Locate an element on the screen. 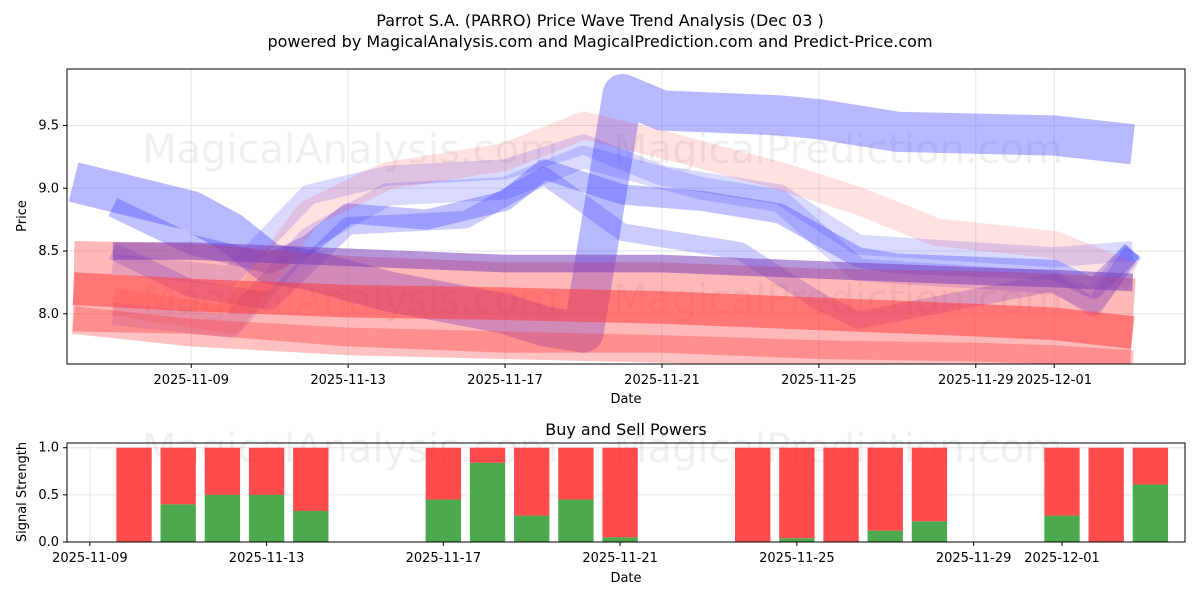 This screenshot has width=1200, height=600. power-y-ticks: 0.0 0.5 1.0 is located at coordinates (52, 495).